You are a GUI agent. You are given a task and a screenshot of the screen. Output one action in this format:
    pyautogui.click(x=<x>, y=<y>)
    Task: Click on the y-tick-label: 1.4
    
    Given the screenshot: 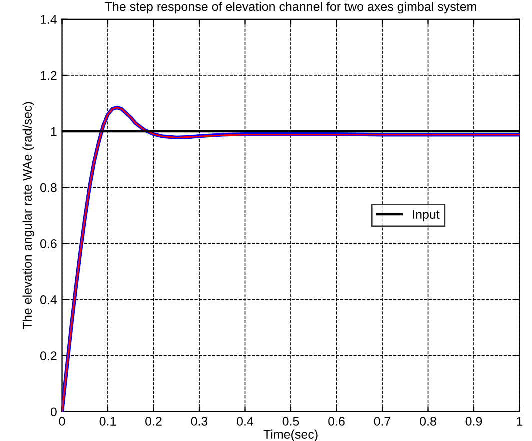 What is the action you would take?
    pyautogui.click(x=49, y=19)
    